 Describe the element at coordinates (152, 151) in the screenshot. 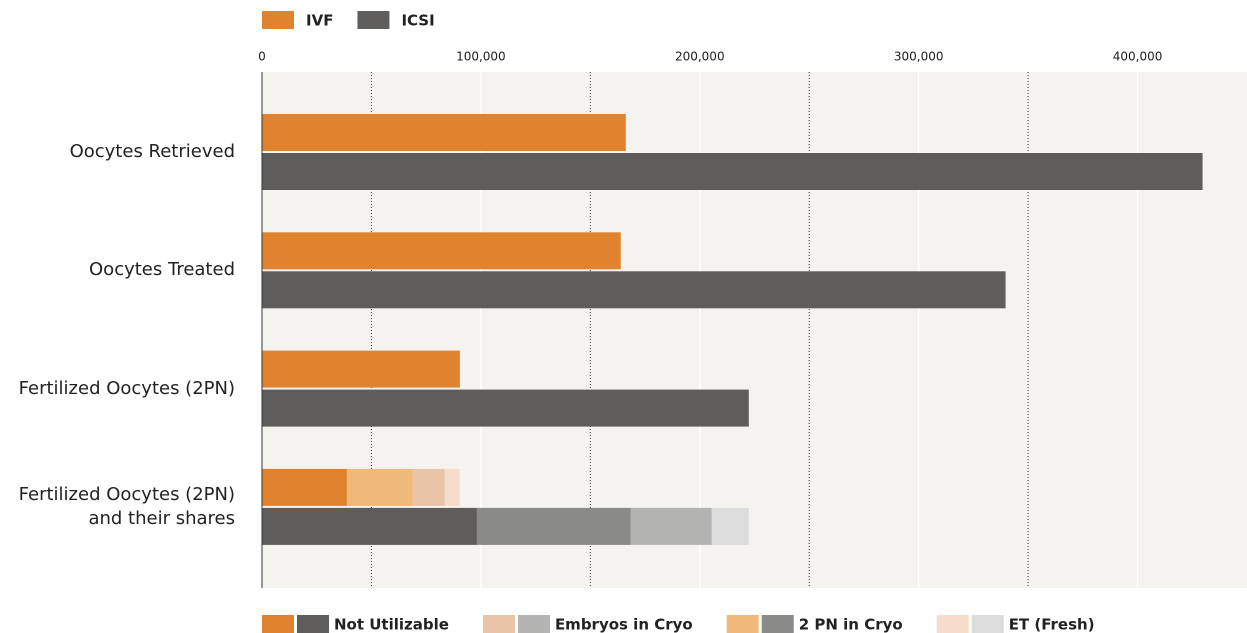

I see `y-tick-label: Oocytes Retrieved` at that location.